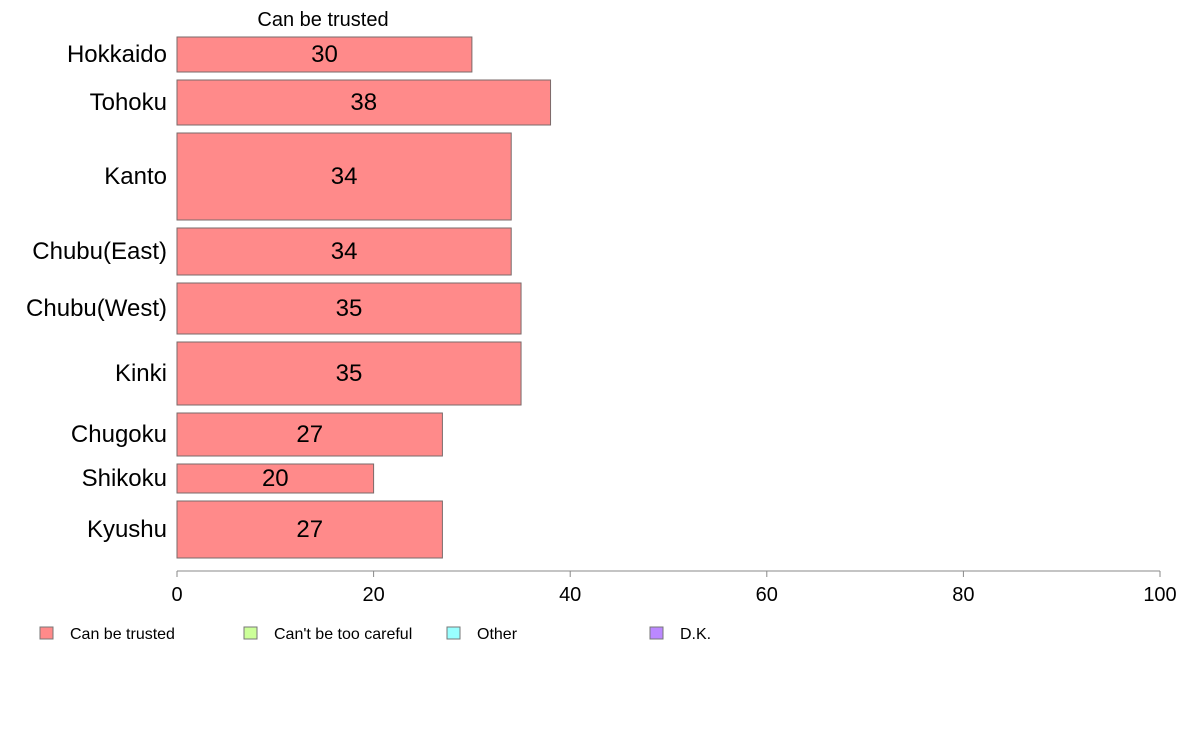 The width and height of the screenshot is (1188, 736). What do you see at coordinates (96, 308) in the screenshot?
I see `category-label: Chubu(West)` at bounding box center [96, 308].